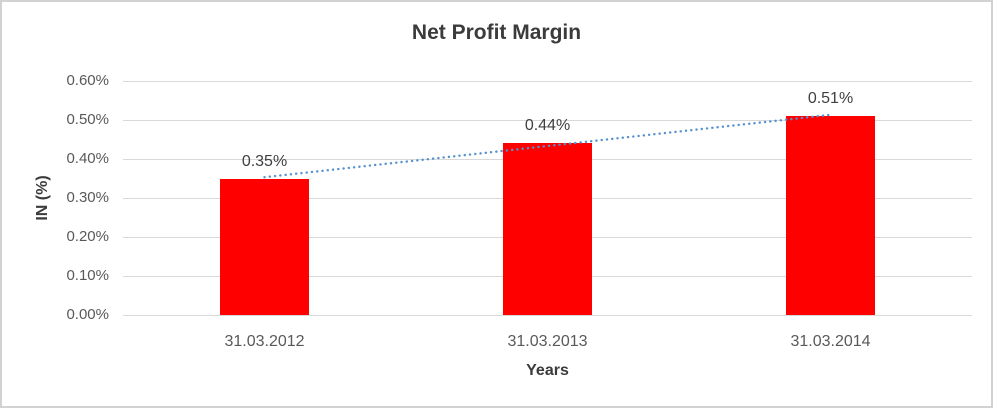 This screenshot has height=408, width=993. What do you see at coordinates (87, 119) in the screenshot?
I see `y-tick-label: 0.50%` at bounding box center [87, 119].